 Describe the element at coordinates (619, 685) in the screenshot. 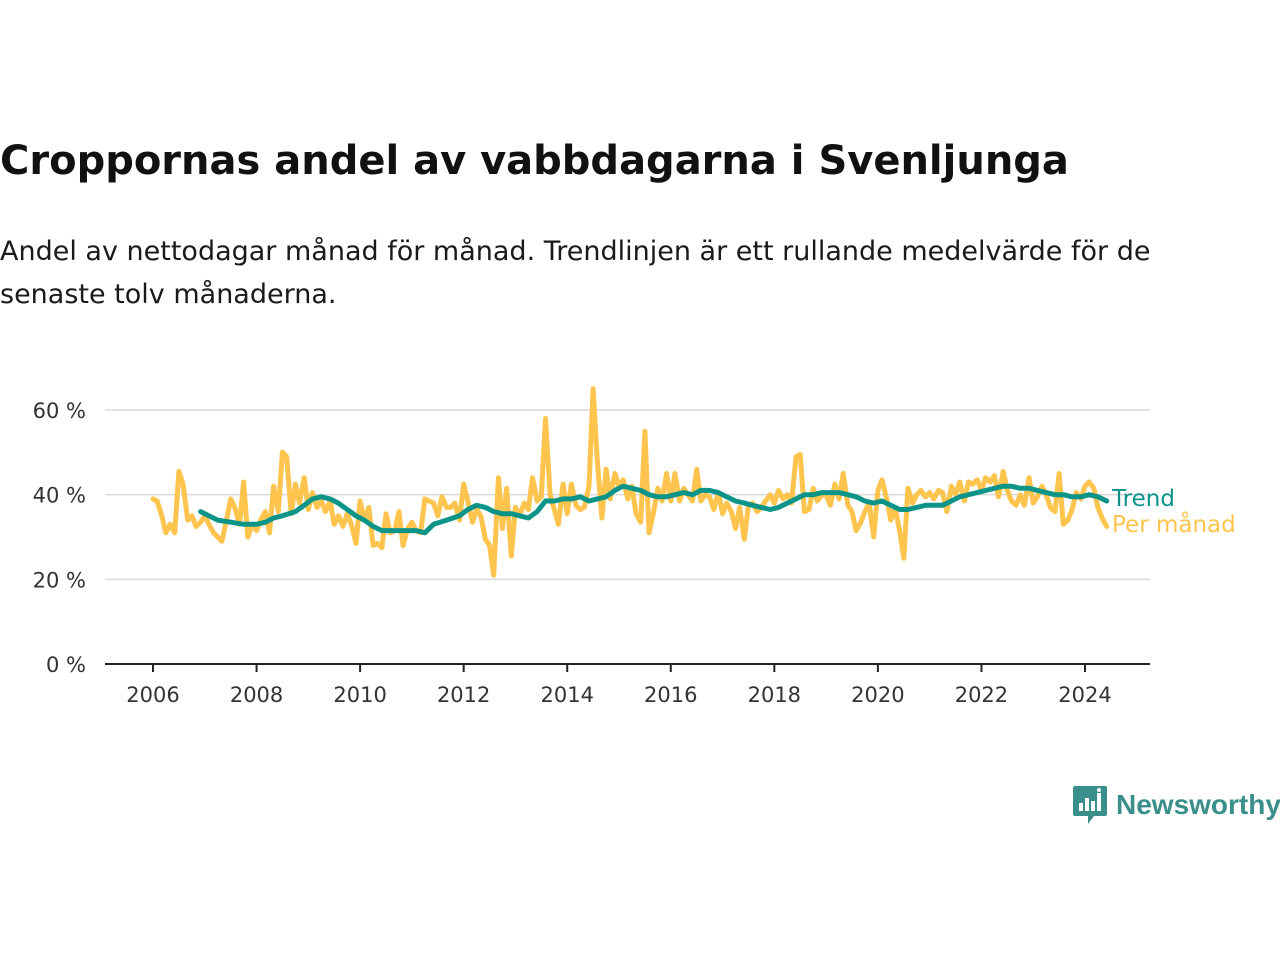

I see `x-axis-ticks: 2006 2008 2010 2012 2014 2016 2018 2020 2022 2024` at that location.